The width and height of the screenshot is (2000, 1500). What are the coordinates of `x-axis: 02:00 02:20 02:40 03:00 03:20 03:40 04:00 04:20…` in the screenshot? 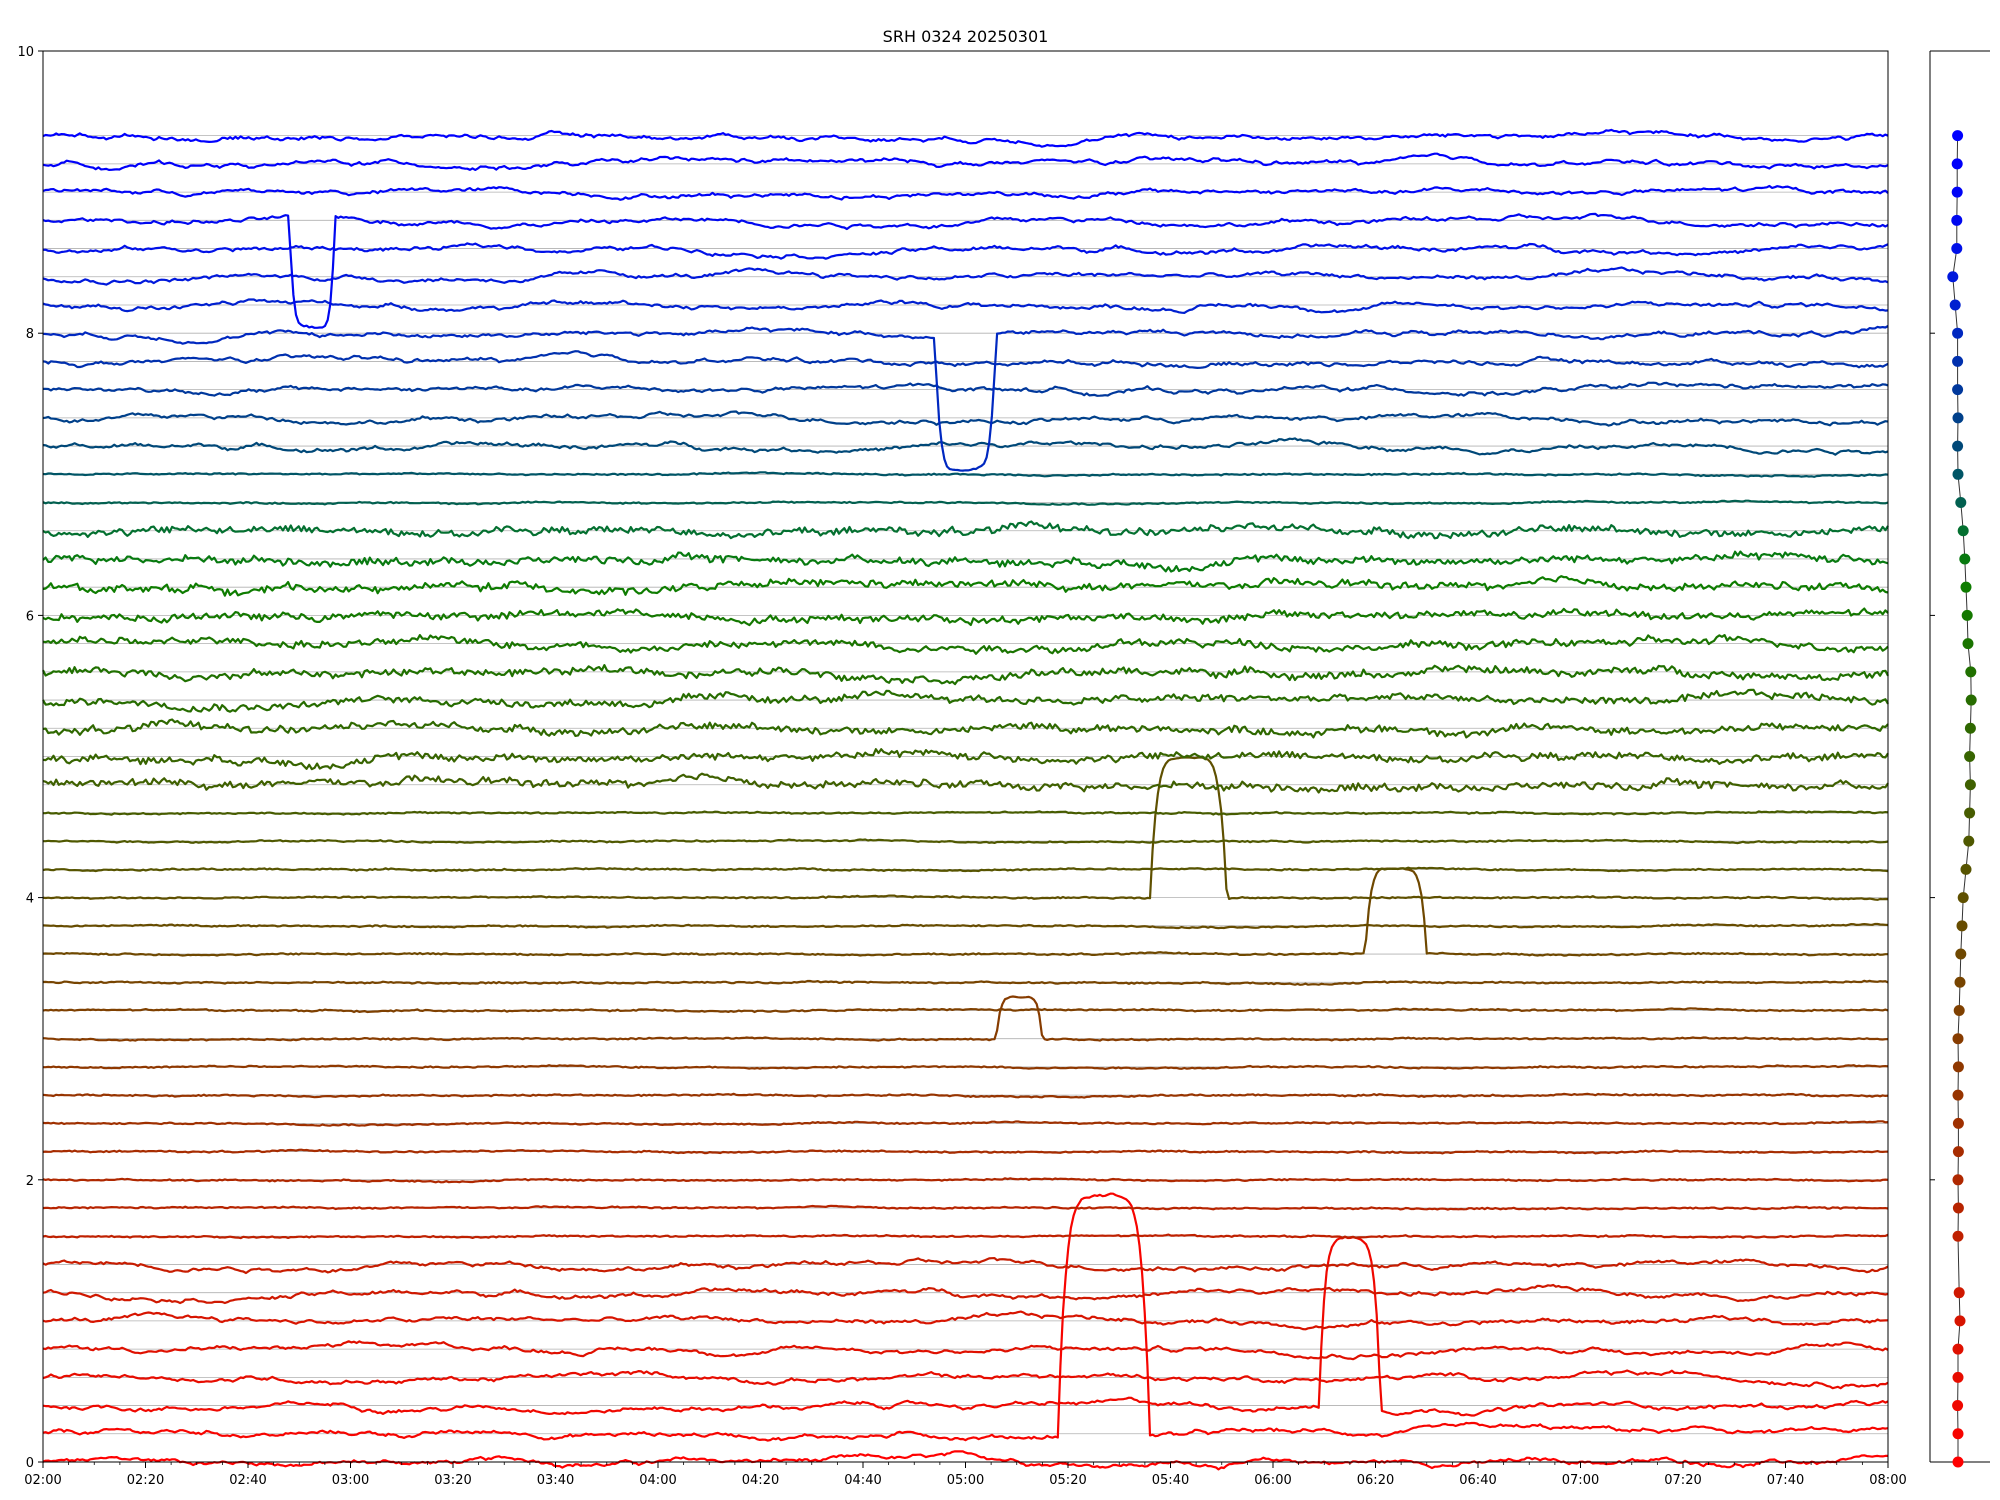 It's located at (965, 1475).